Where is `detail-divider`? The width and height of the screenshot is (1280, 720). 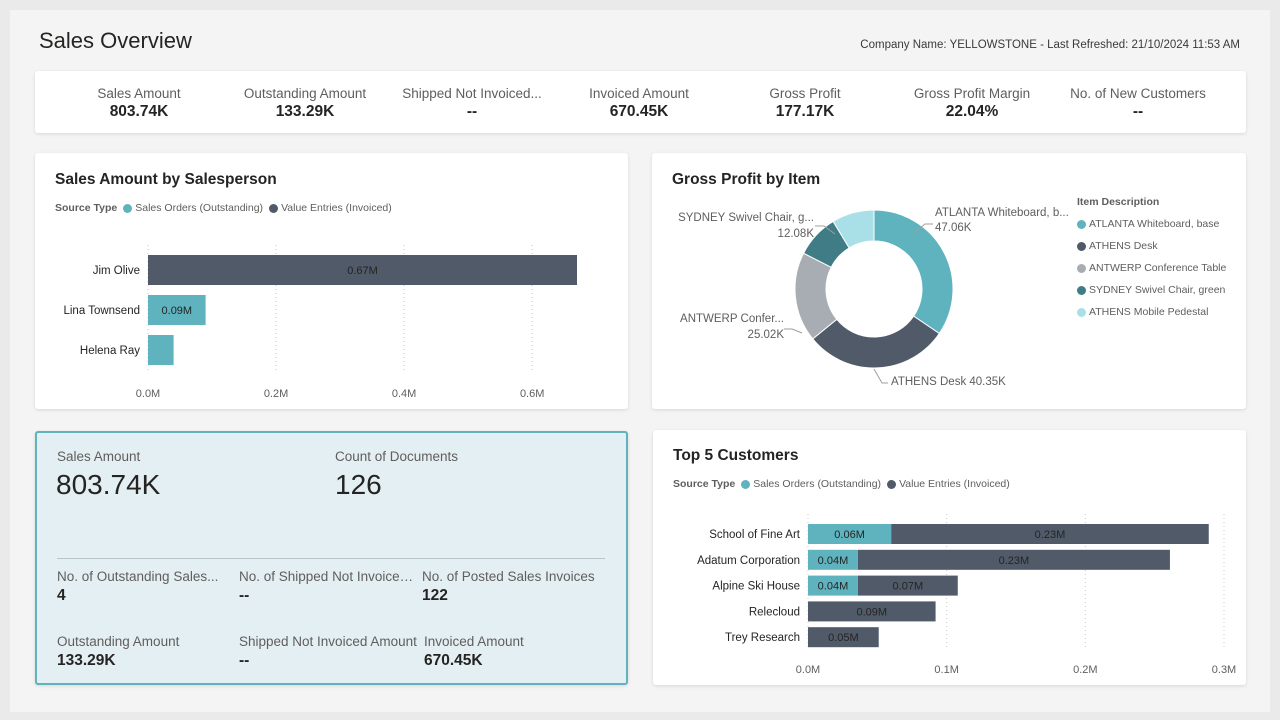
detail-divider is located at coordinates (331, 558).